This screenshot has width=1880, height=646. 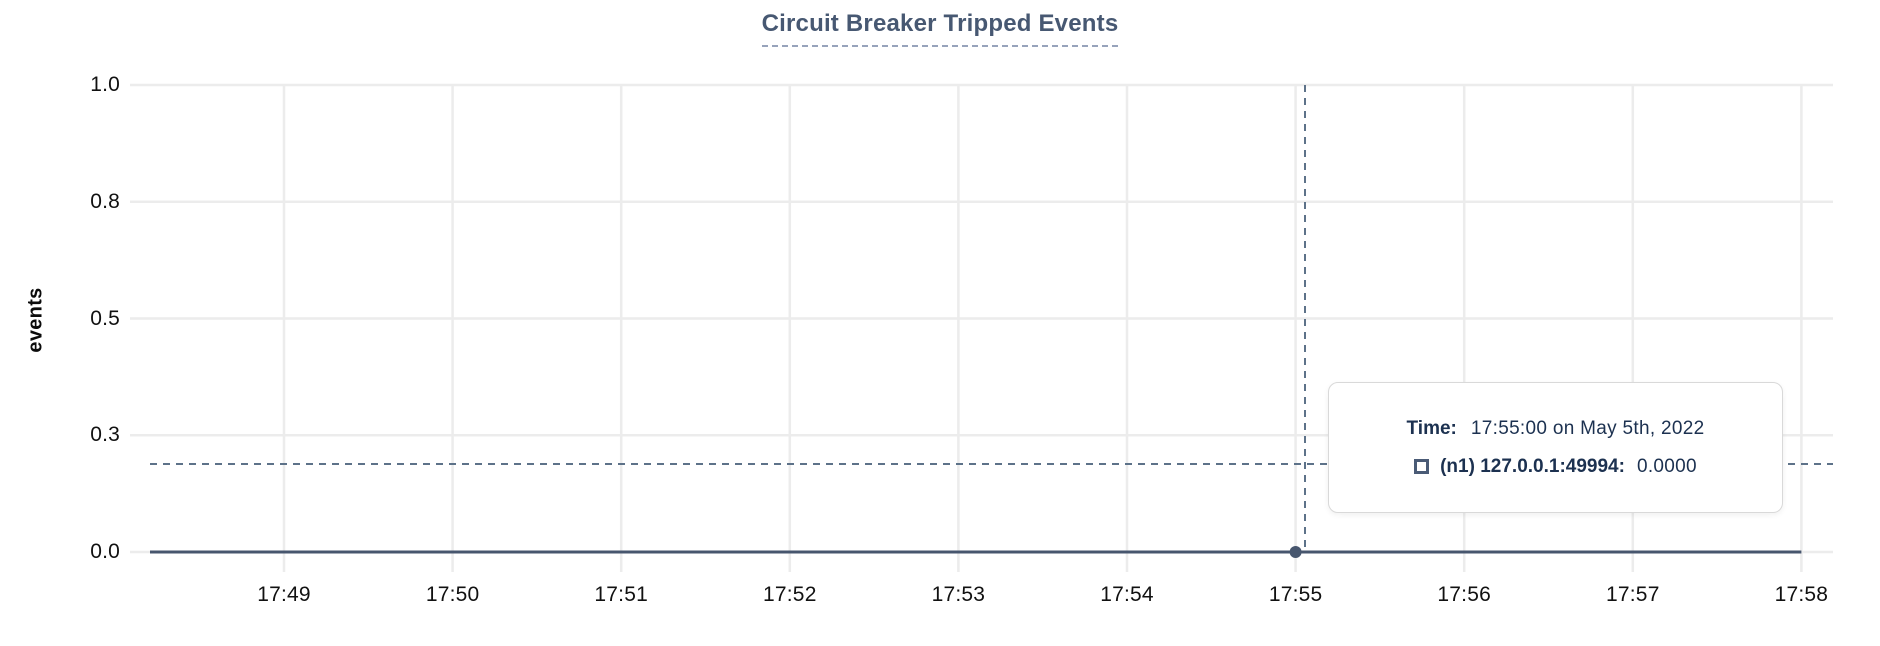 I want to click on y-tick-label: 0.0, so click(x=105, y=551).